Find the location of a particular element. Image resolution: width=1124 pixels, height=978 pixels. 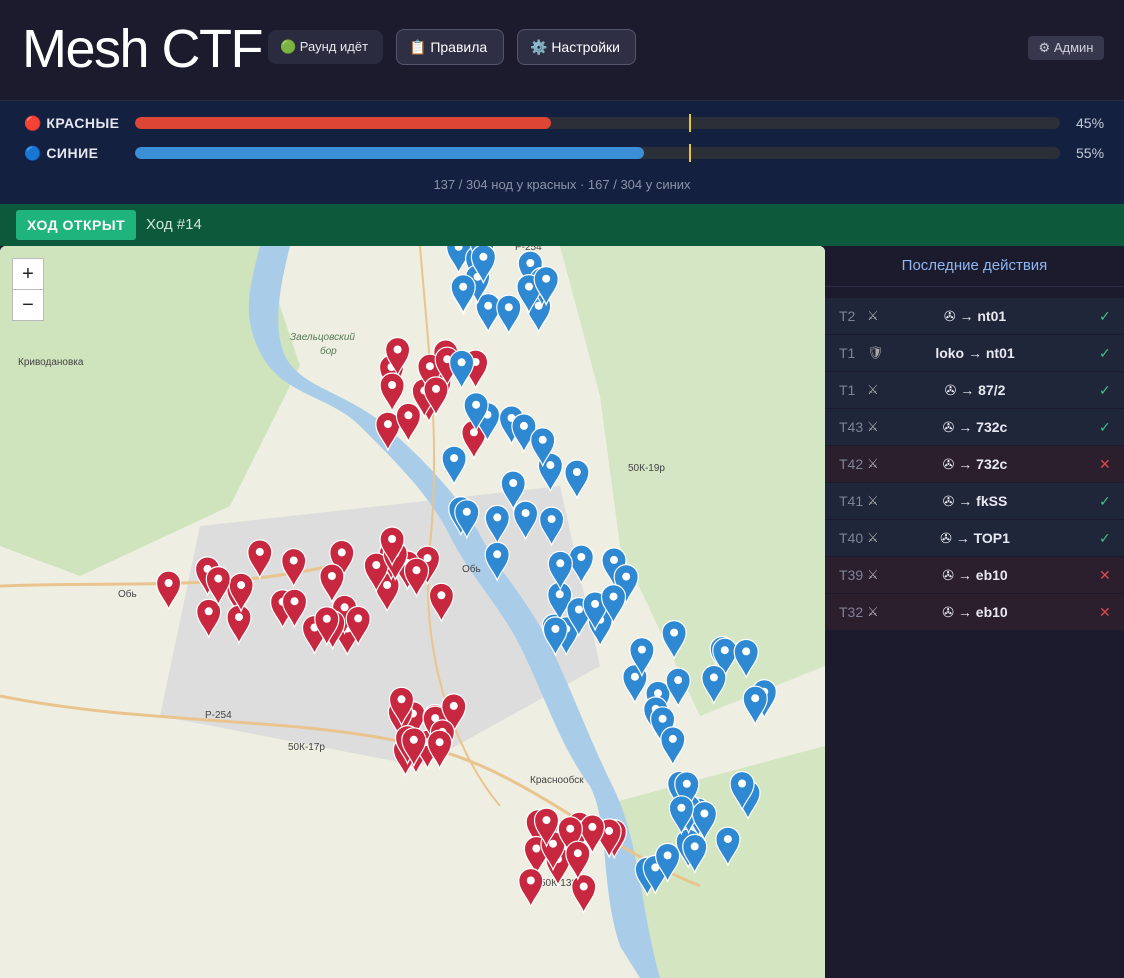

turn-label: Ход #14 is located at coordinates (174, 224).